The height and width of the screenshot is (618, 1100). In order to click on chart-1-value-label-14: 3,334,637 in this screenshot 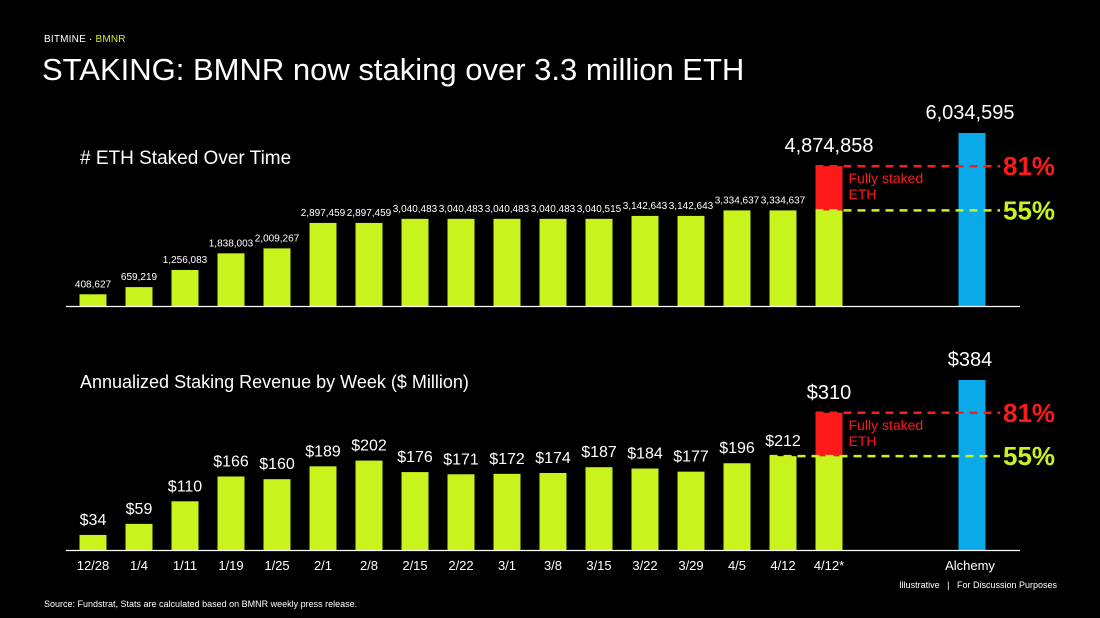, I will do `click(737, 200)`.